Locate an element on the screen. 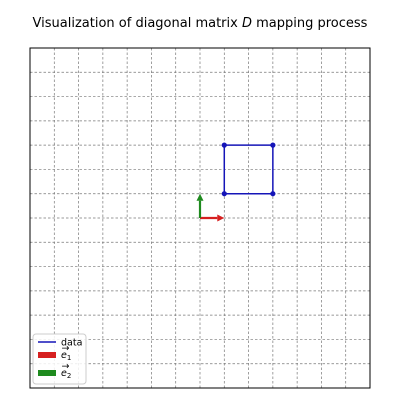  legend-e1-label: e1 is located at coordinates (66, 356).